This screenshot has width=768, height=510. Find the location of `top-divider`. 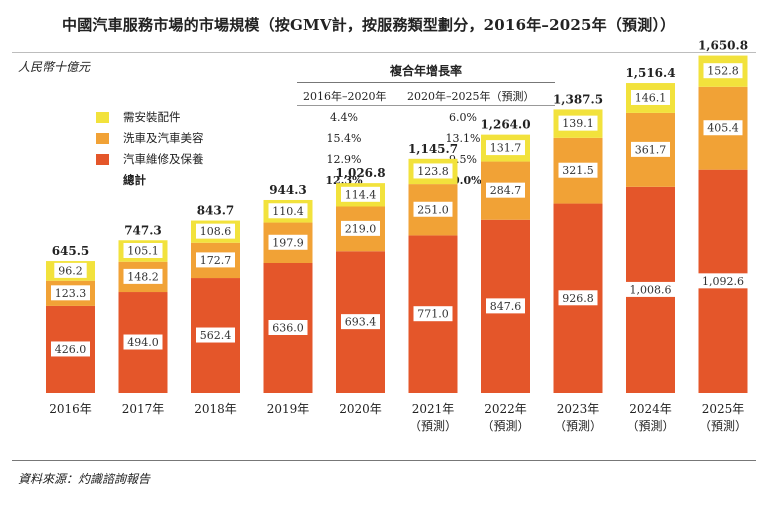

top-divider is located at coordinates (384, 52).